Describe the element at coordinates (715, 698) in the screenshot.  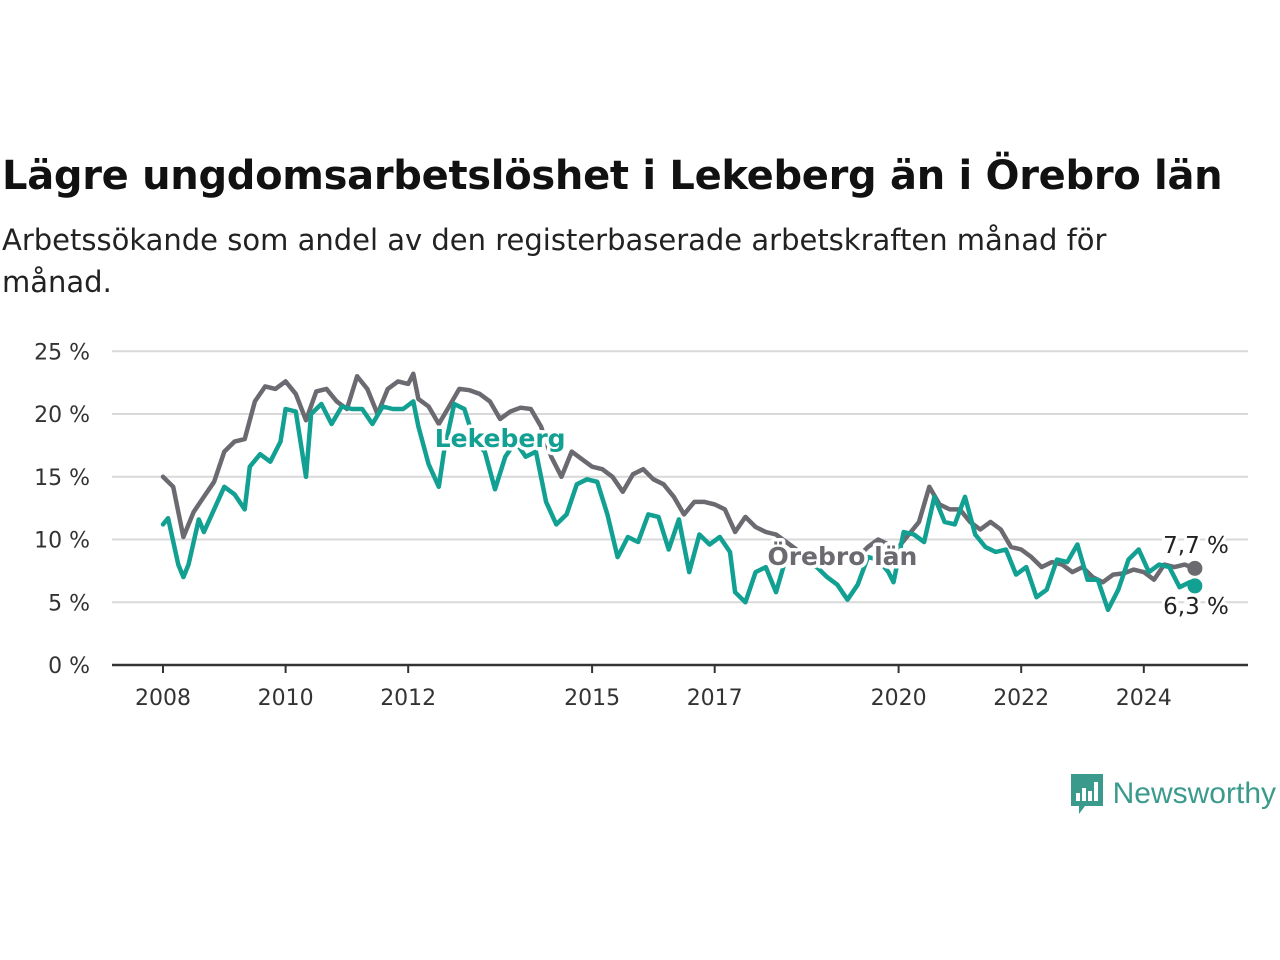
I see `x-tick-label: 2017` at that location.